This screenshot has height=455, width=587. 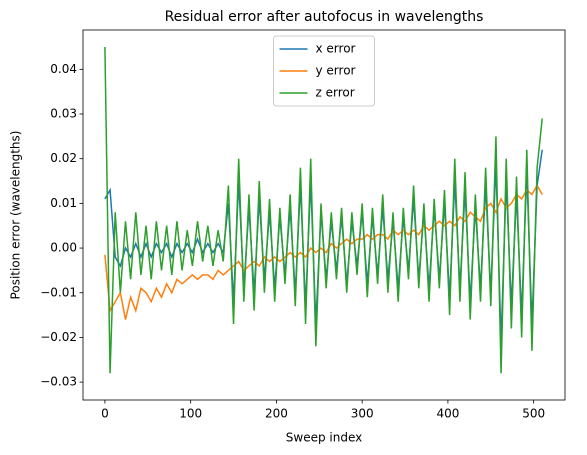 I want to click on y-tick-label: −0.03, so click(x=58, y=382).